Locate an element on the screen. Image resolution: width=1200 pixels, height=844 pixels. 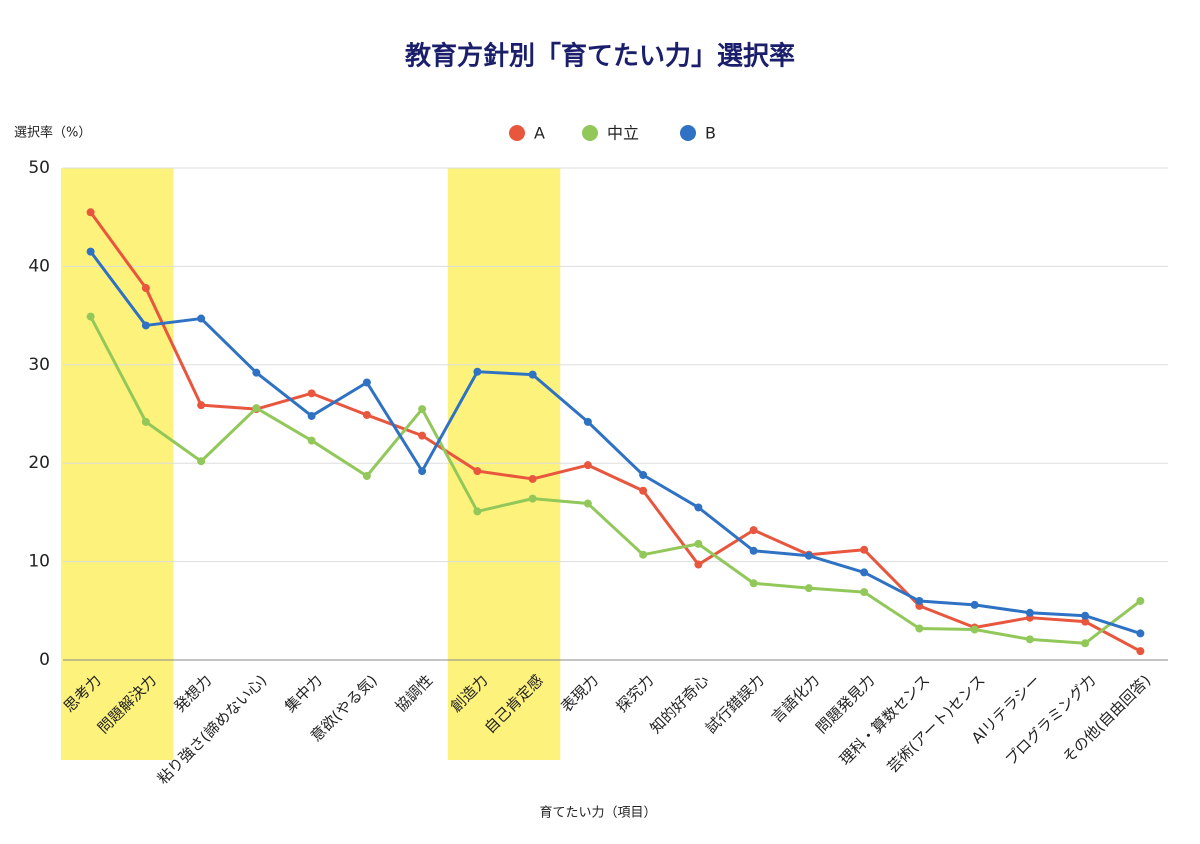
y-tick-label: 0 is located at coordinates (44, 660).